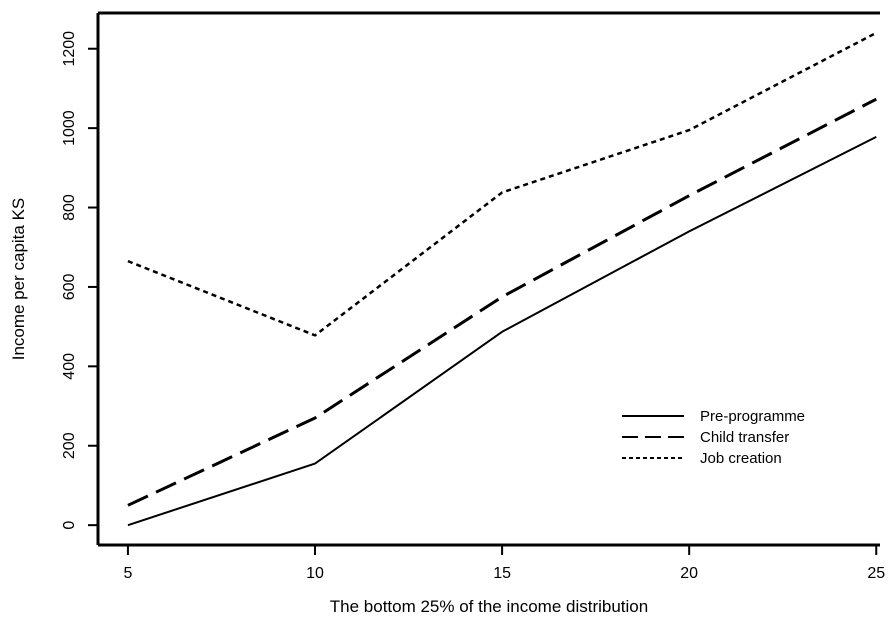  What do you see at coordinates (69, 445) in the screenshot?
I see `y-tick-label: 200` at bounding box center [69, 445].